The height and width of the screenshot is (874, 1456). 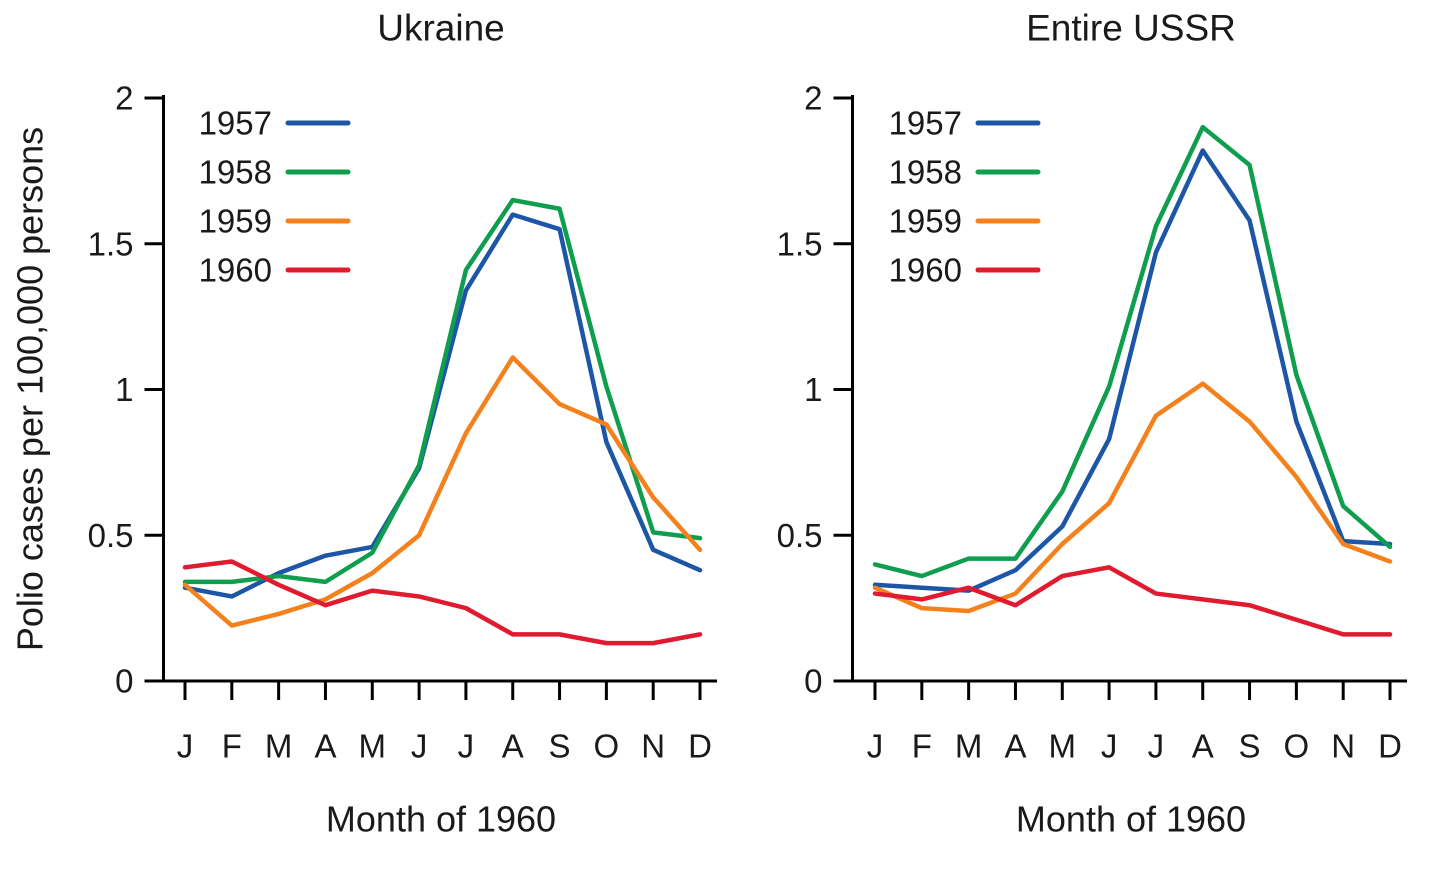 What do you see at coordinates (1131, 819) in the screenshot?
I see `x-axis-label-ussr: Month of 1960` at bounding box center [1131, 819].